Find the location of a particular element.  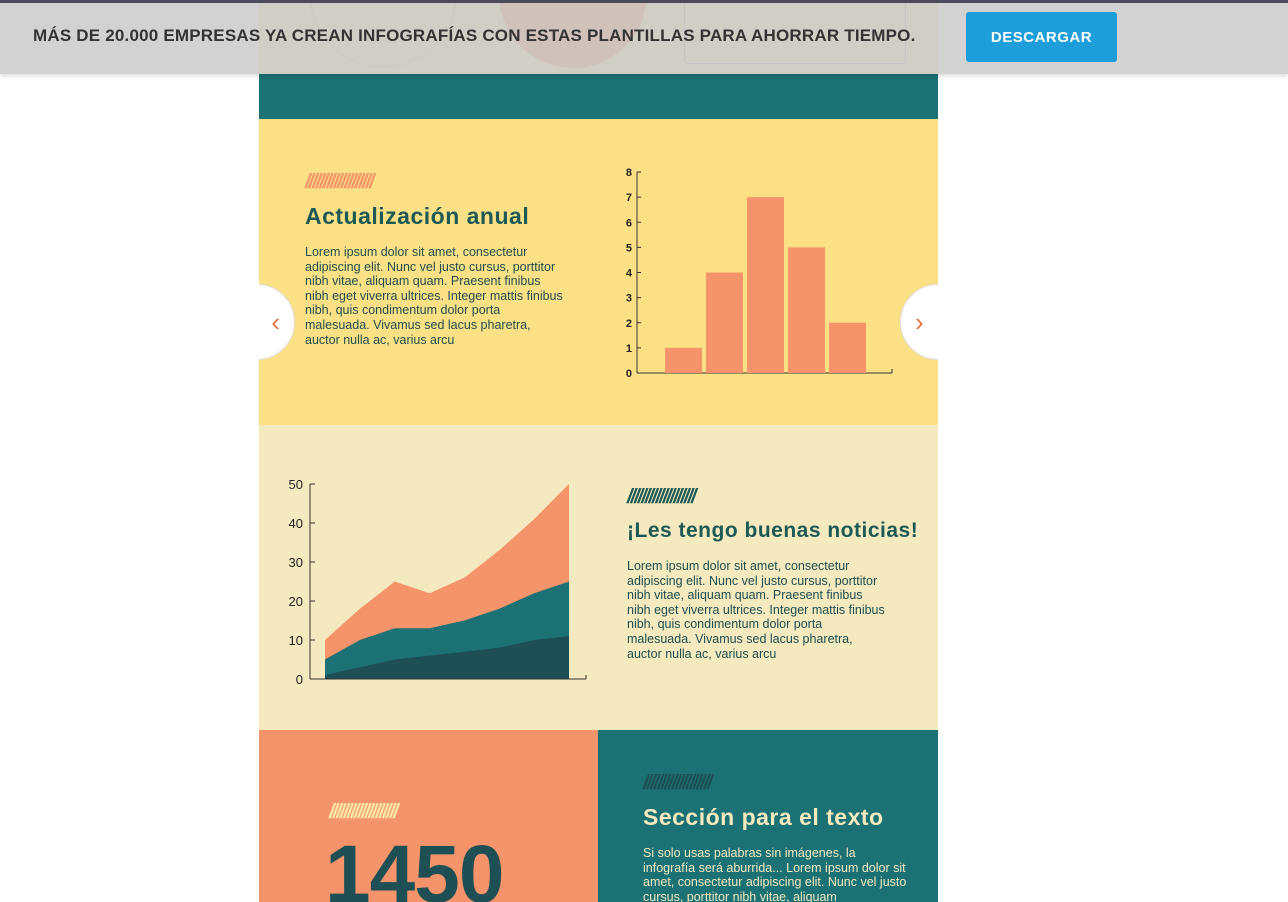

y-tick-label: 1 is located at coordinates (629, 349).